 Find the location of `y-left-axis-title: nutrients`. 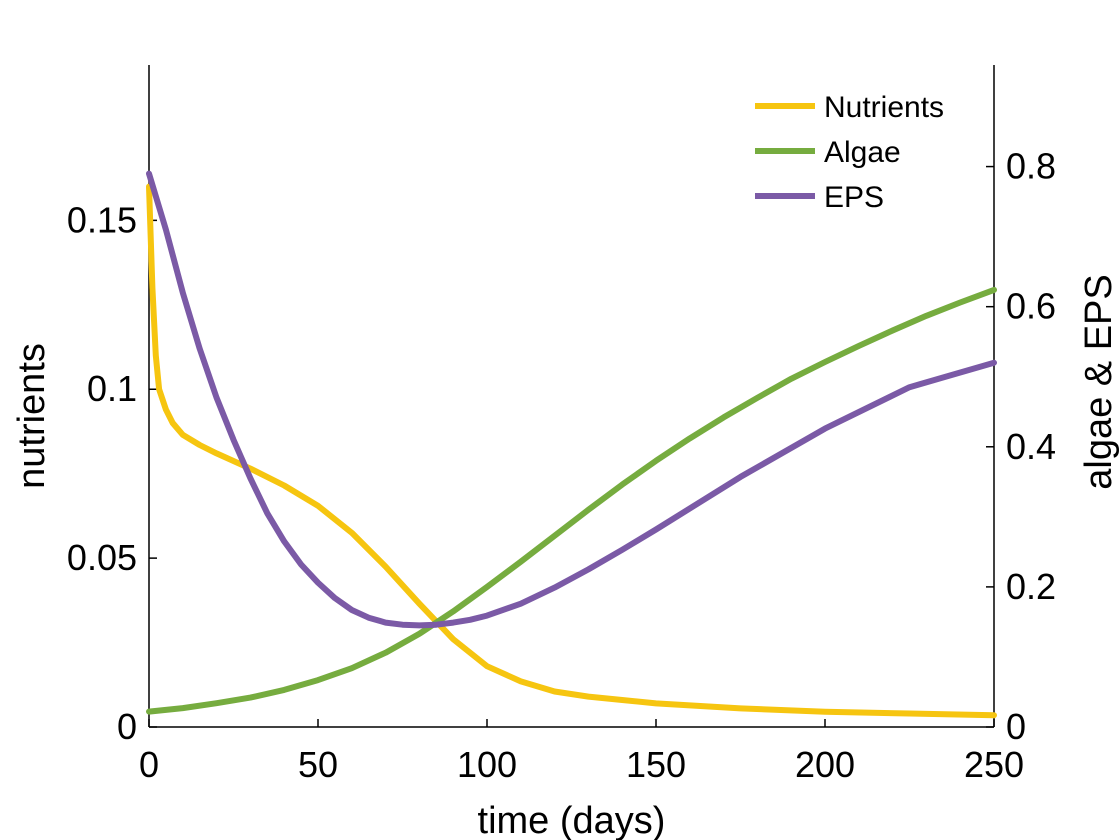

y-left-axis-title: nutrients is located at coordinates (32, 416).